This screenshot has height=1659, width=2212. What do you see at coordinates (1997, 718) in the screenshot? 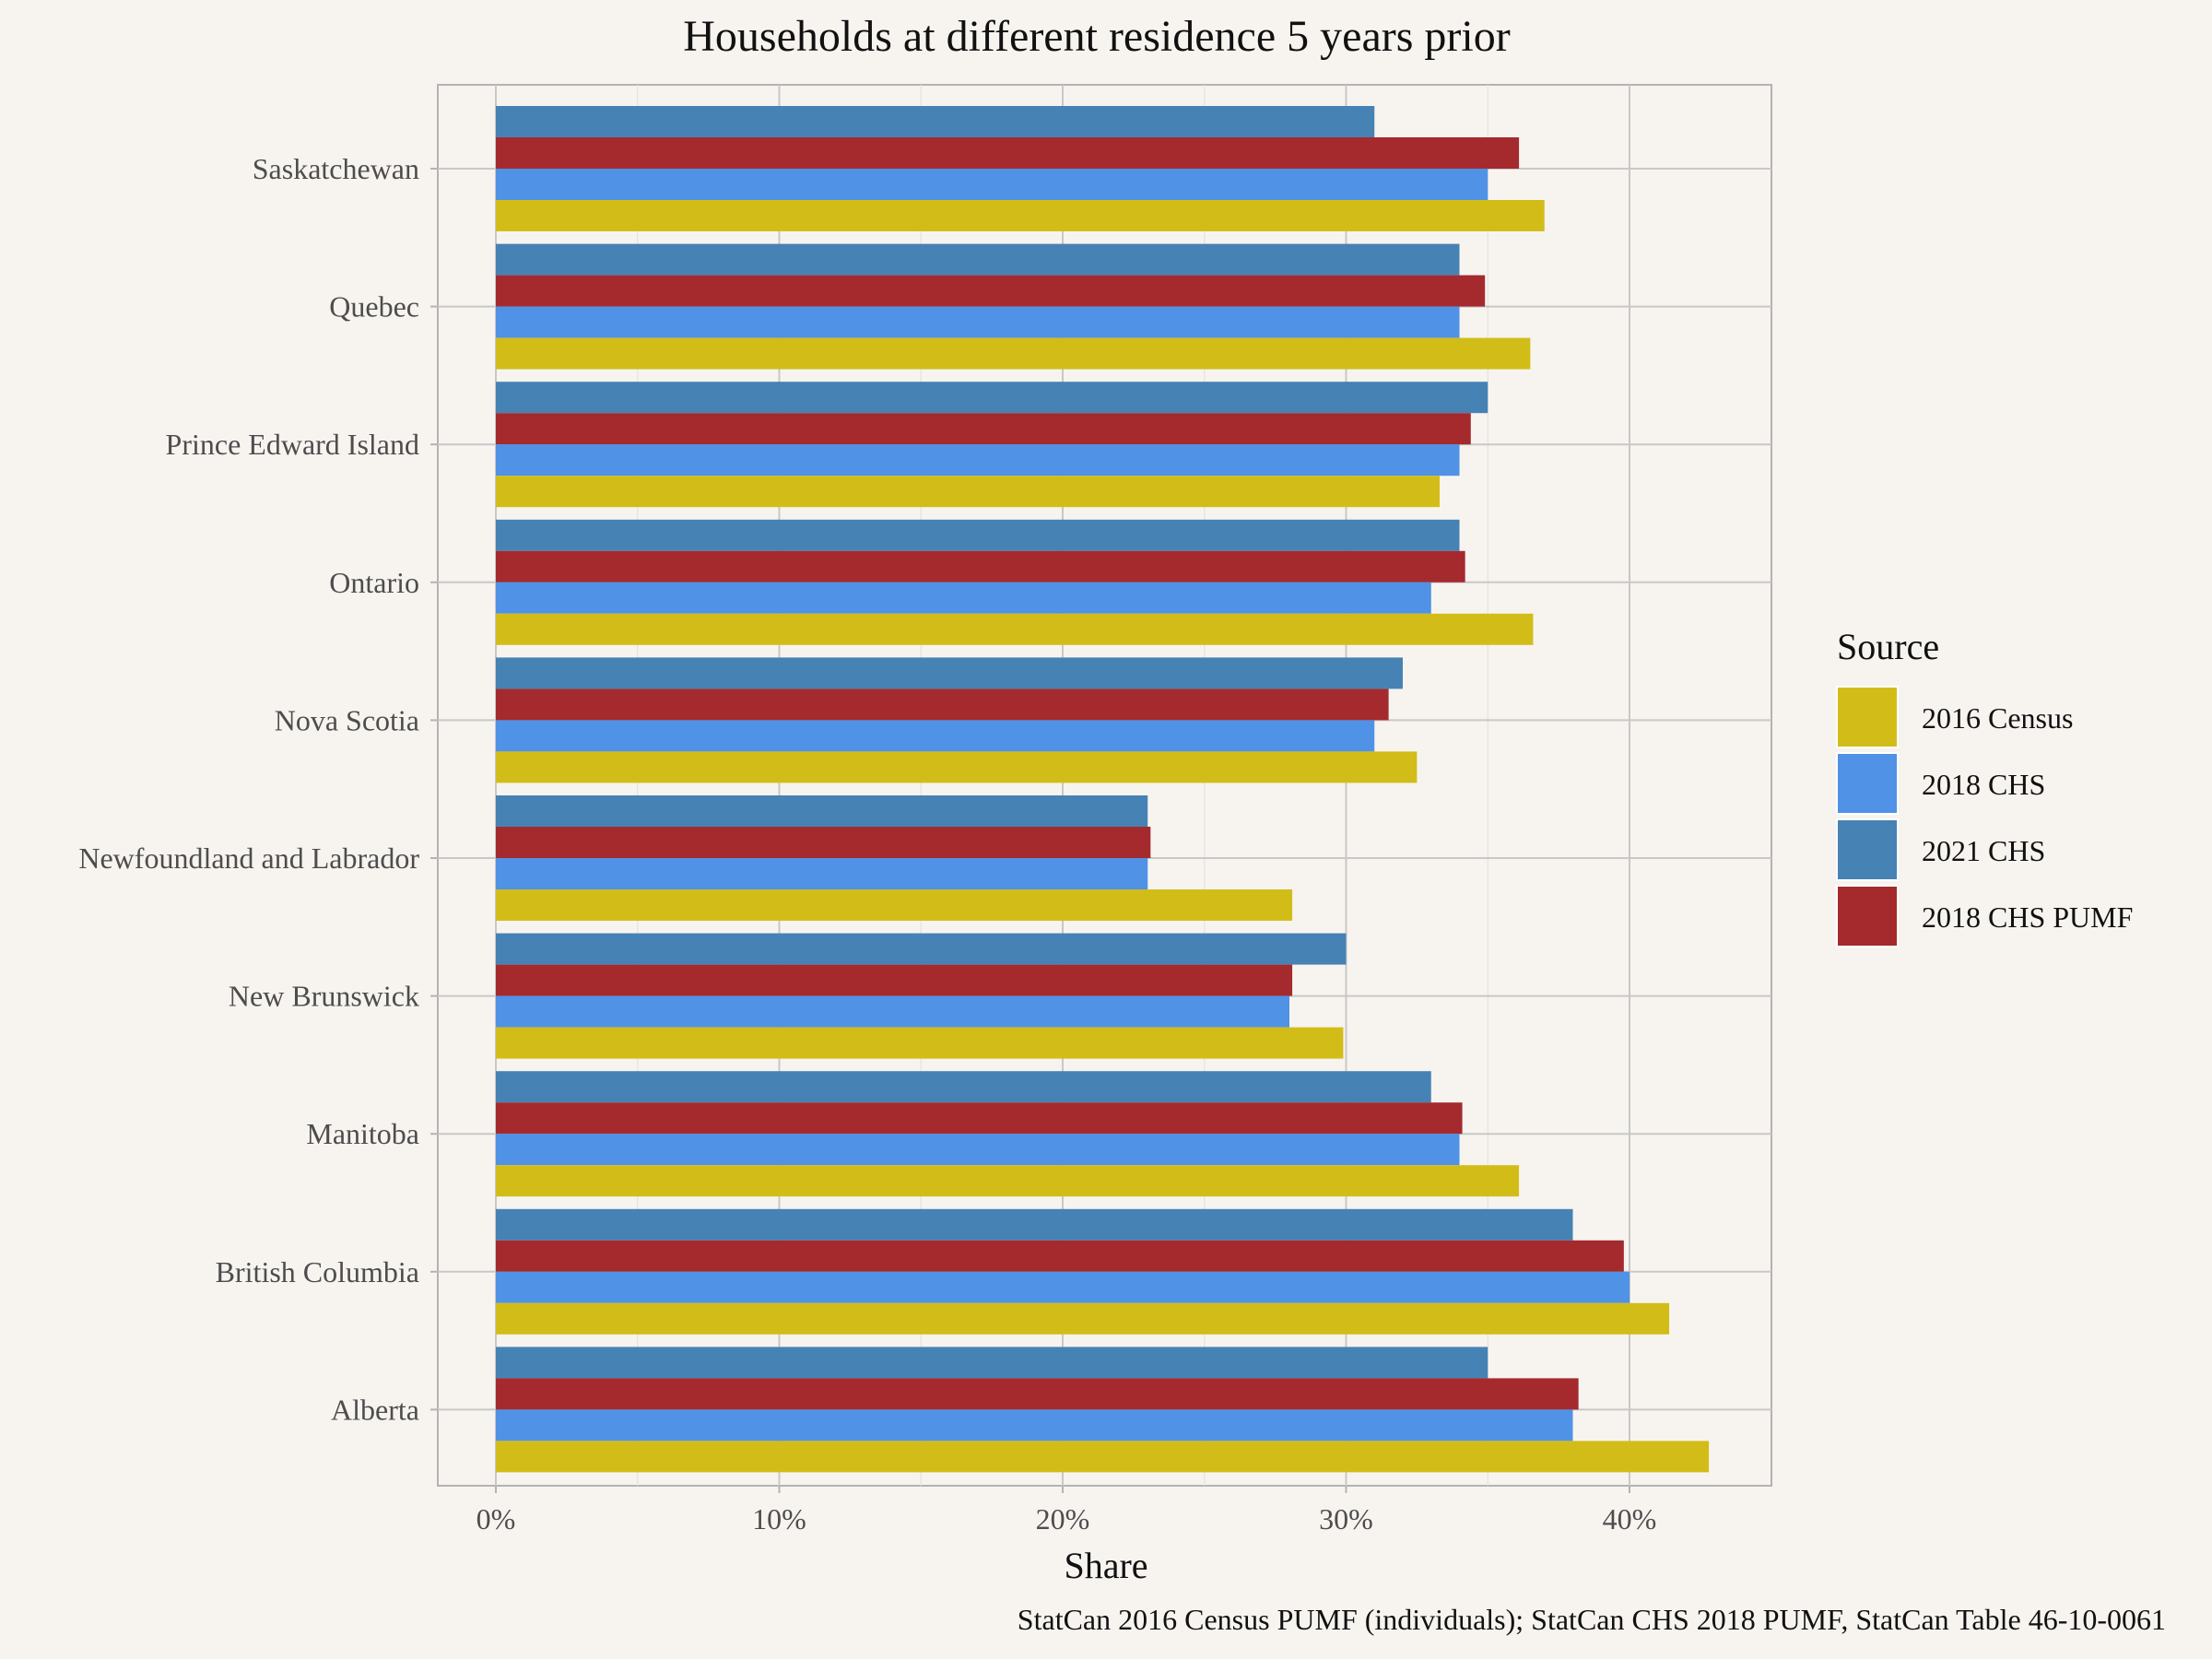
I see `legend-label: 2016 Census` at bounding box center [1997, 718].